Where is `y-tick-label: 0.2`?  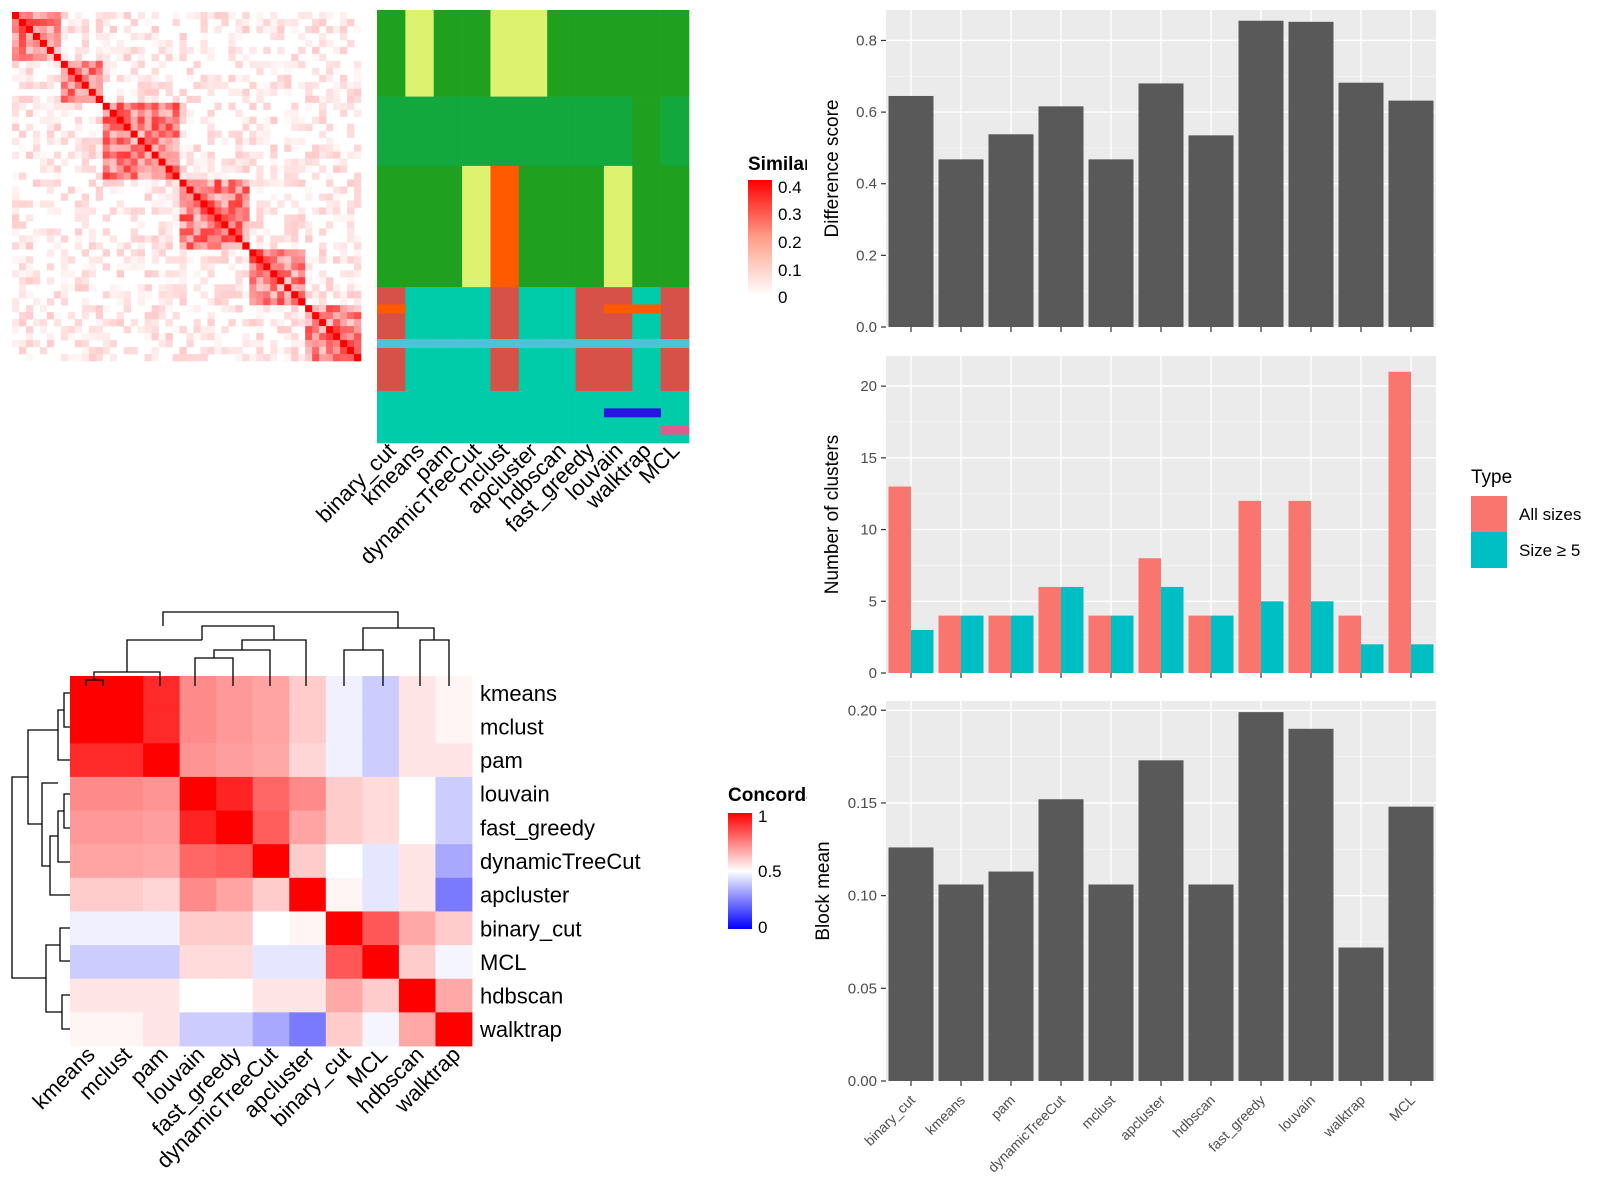
y-tick-label: 0.2 is located at coordinates (866, 255).